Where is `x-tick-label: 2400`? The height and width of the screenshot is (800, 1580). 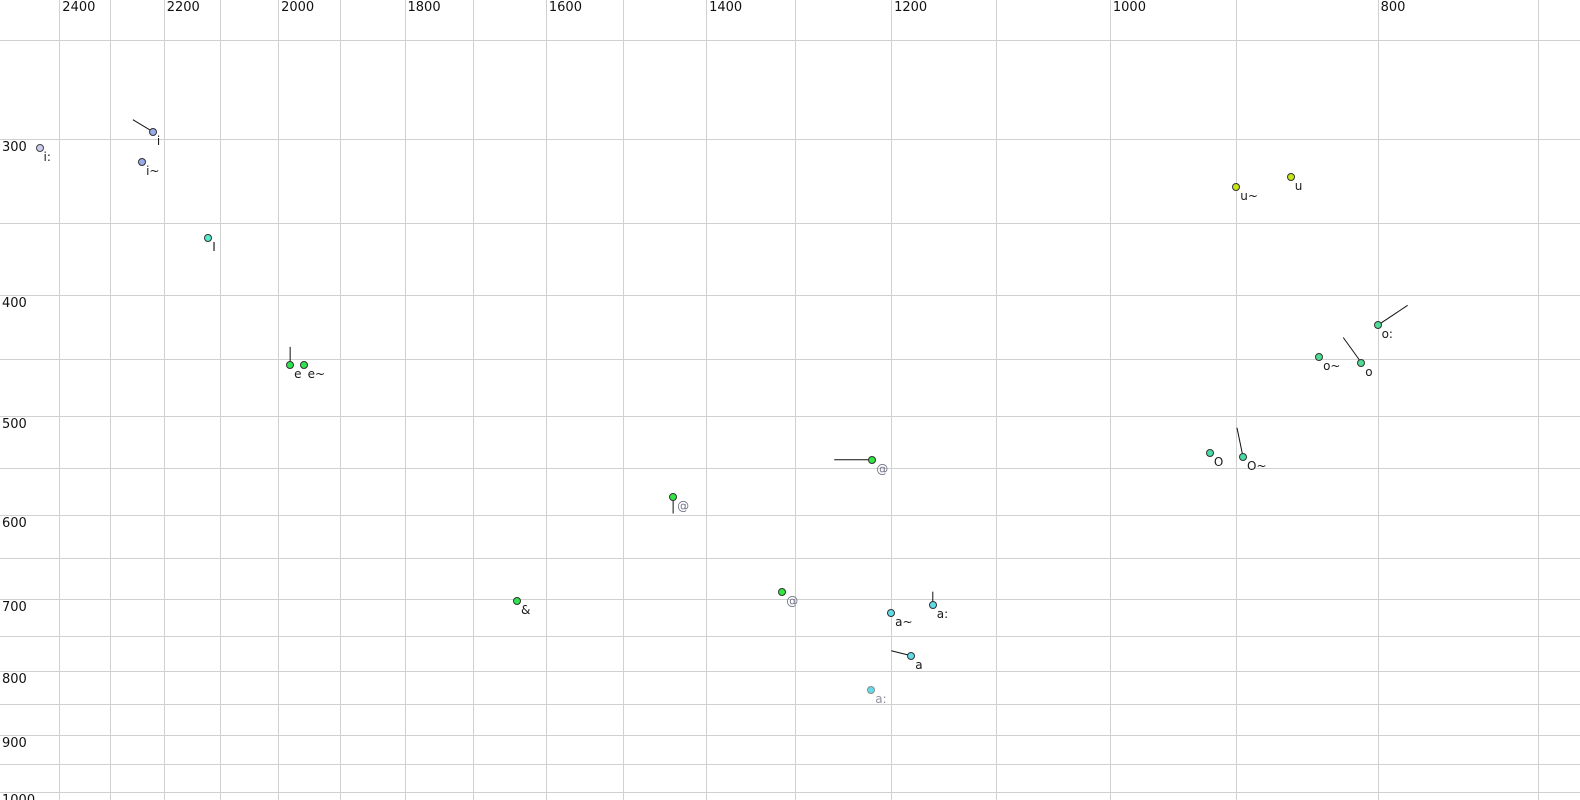 x-tick-label: 2400 is located at coordinates (79, 7).